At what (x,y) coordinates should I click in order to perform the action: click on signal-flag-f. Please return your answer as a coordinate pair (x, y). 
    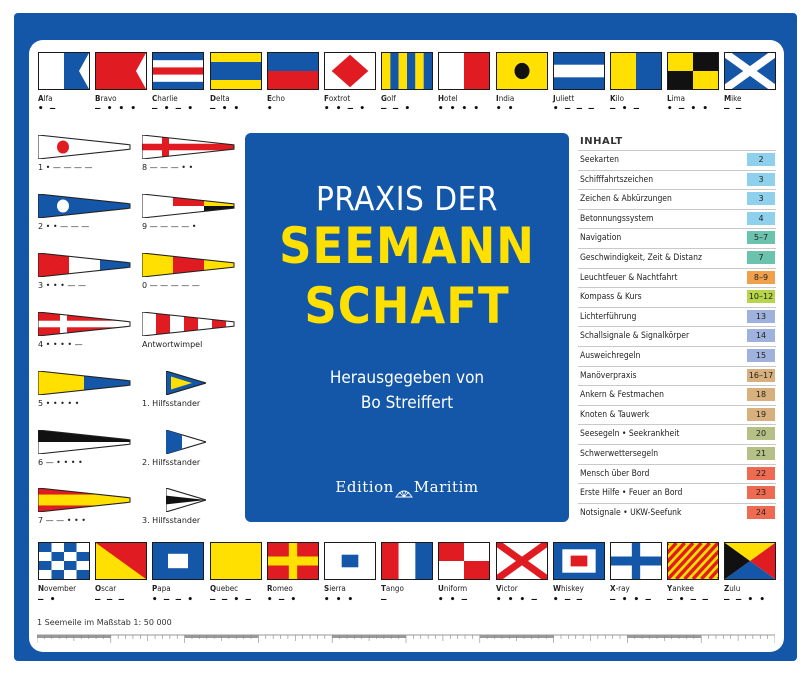
    Looking at the image, I should click on (350, 71).